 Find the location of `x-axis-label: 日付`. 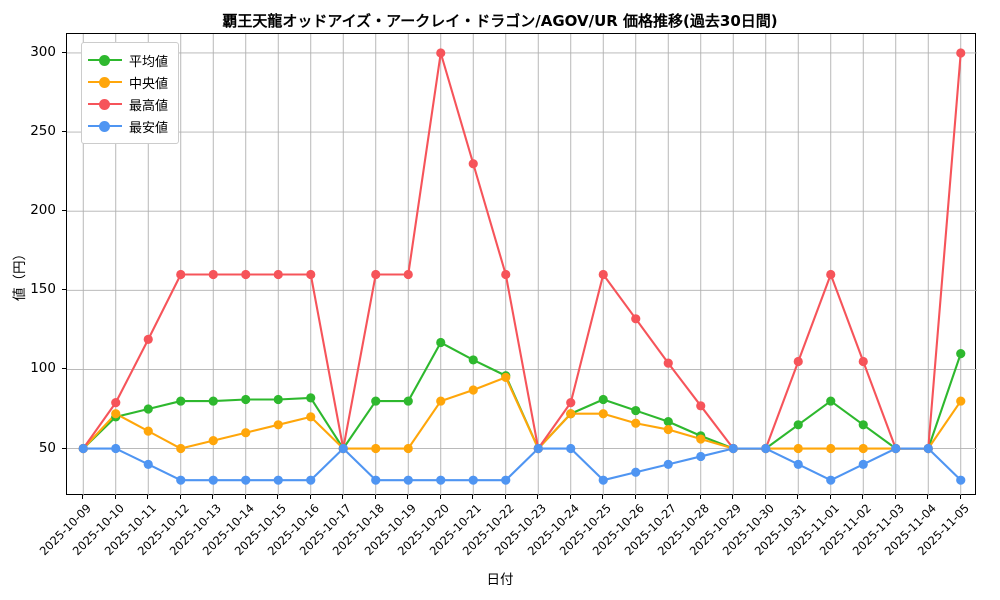

x-axis-label: 日付 is located at coordinates (500, 580).